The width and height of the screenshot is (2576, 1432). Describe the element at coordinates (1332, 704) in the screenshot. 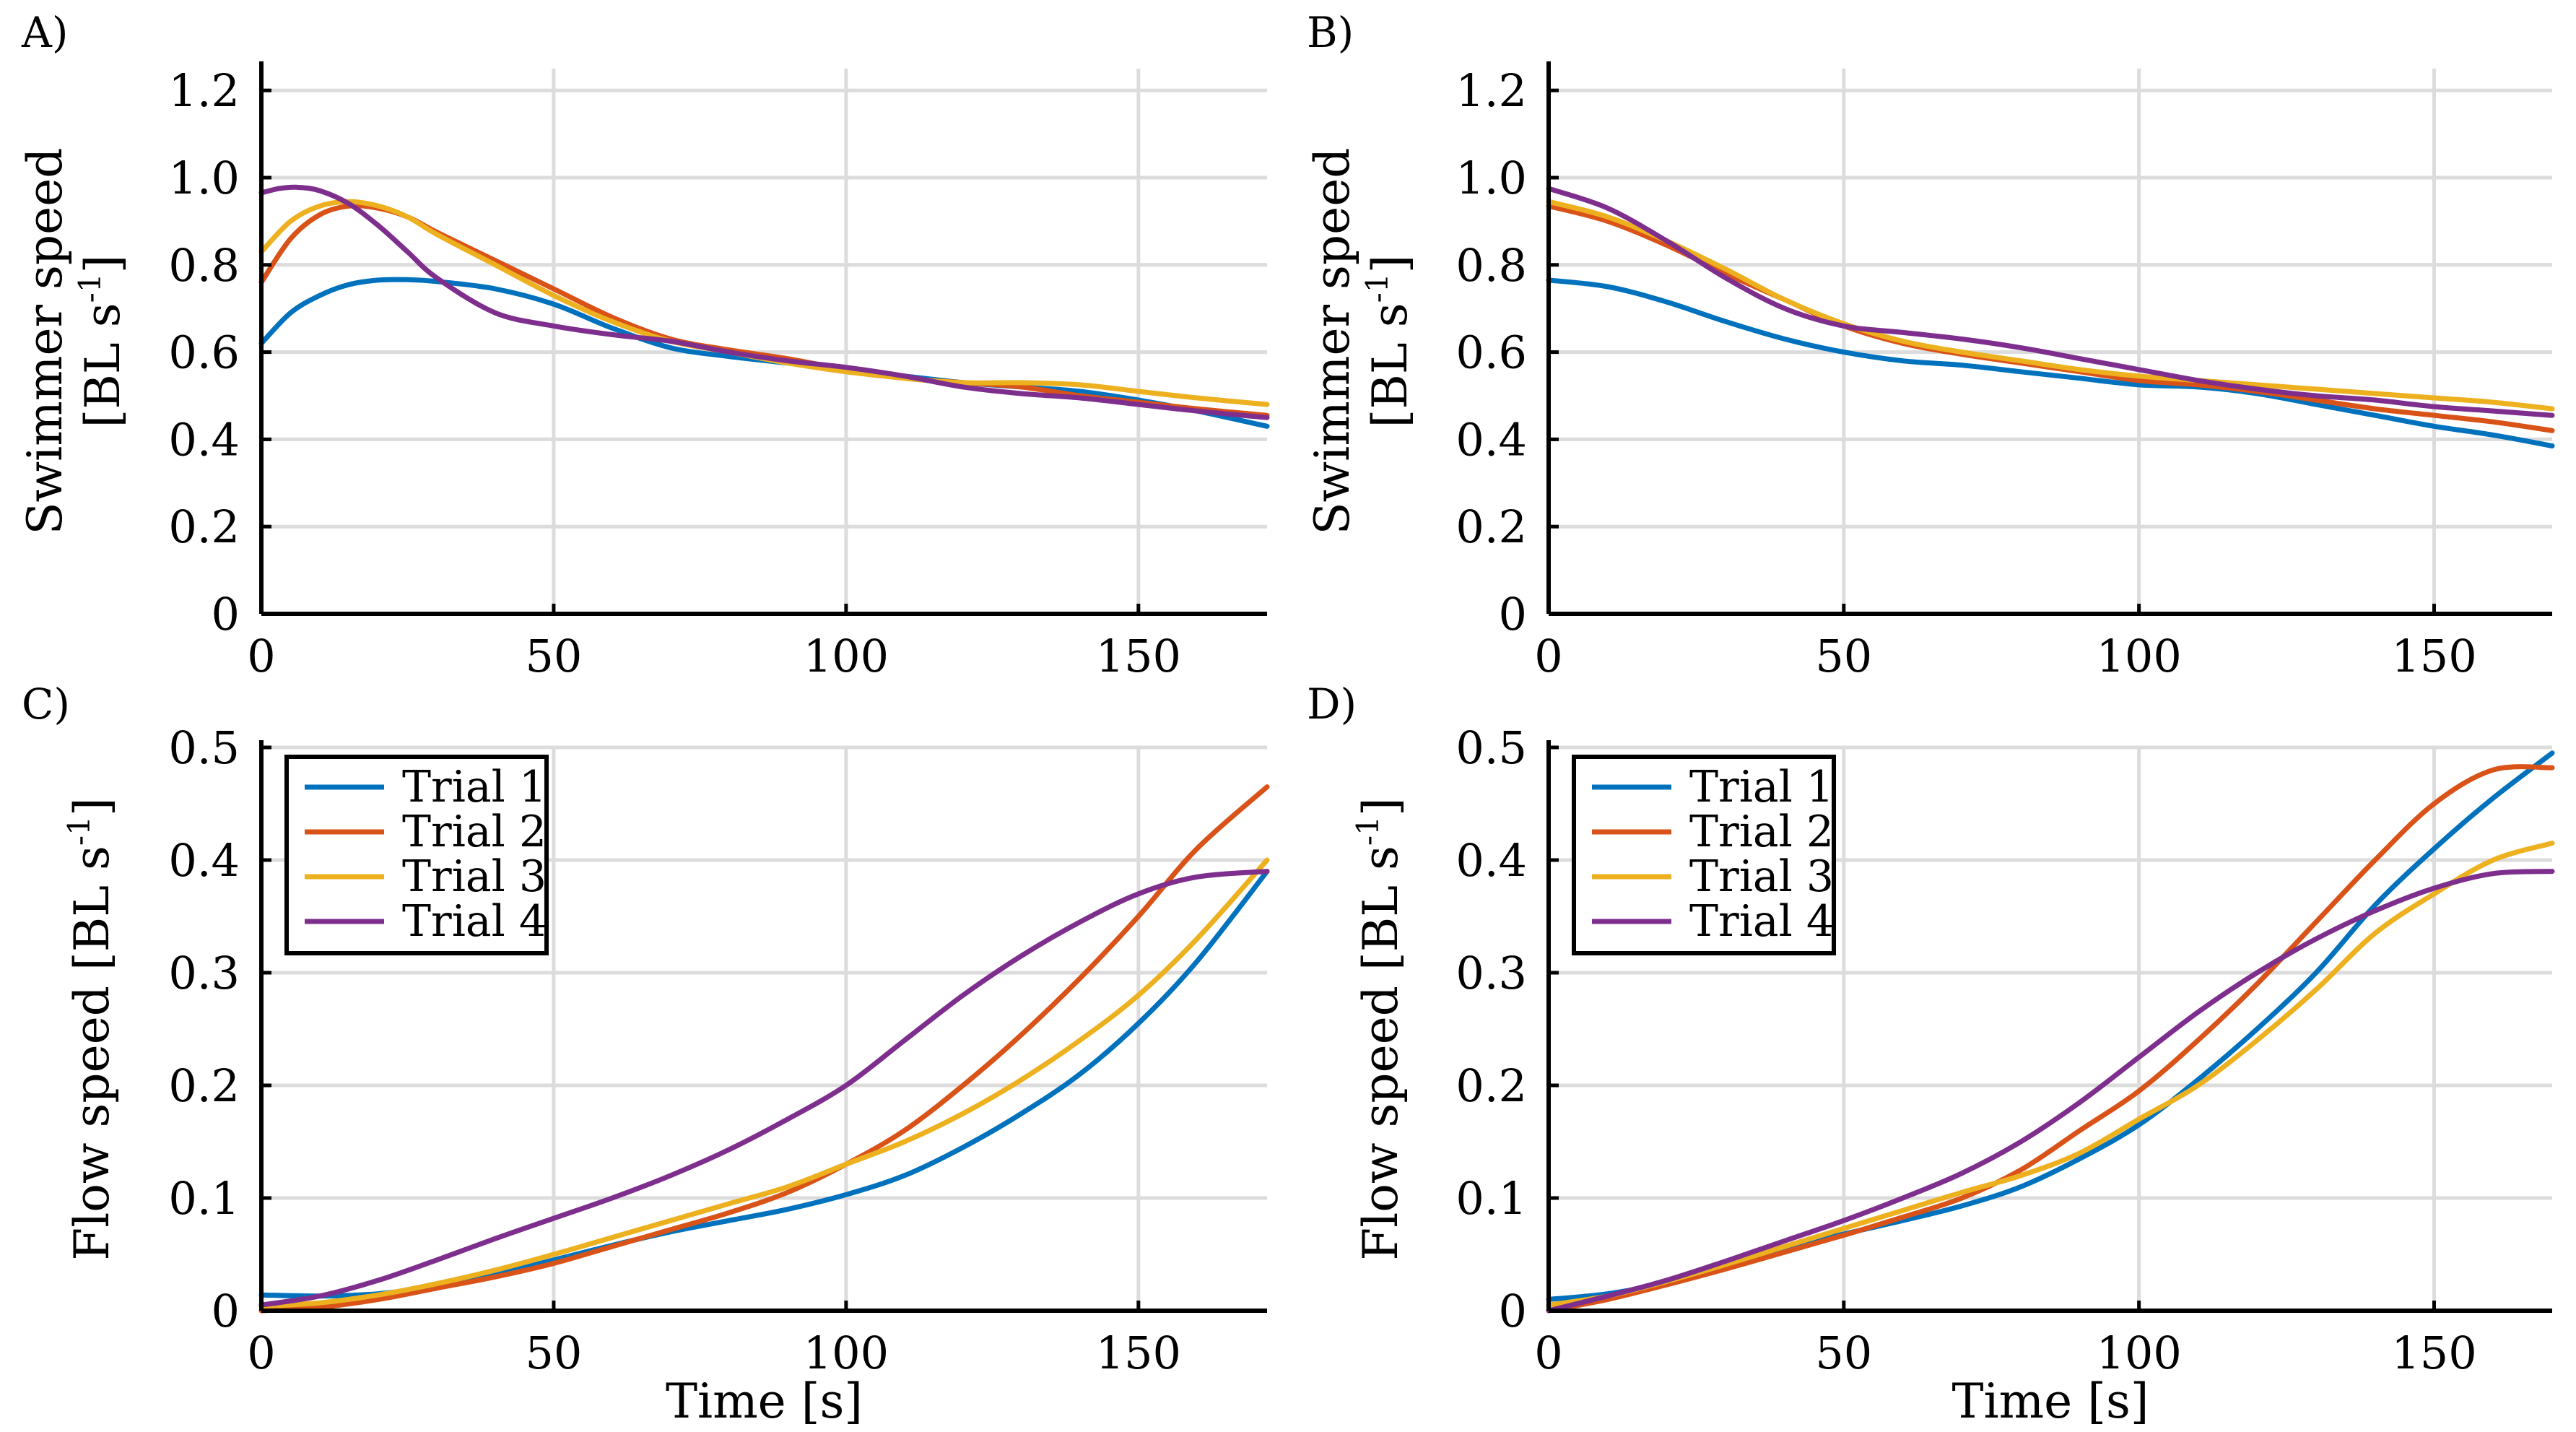

I see `panel-label: D)` at that location.